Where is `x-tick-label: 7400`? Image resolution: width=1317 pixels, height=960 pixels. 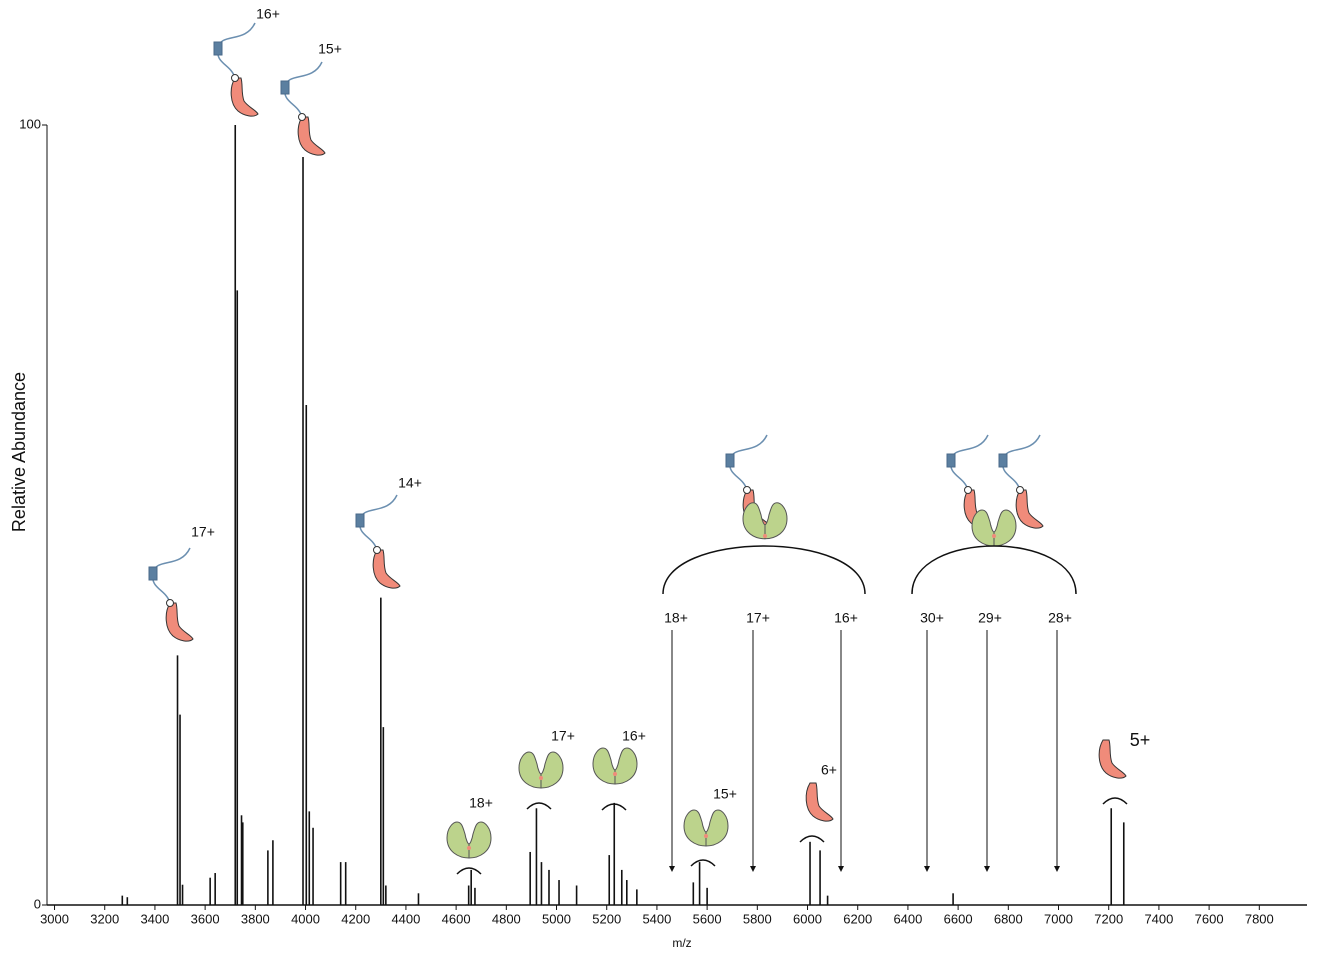
x-tick-label: 7400 is located at coordinates (1158, 918).